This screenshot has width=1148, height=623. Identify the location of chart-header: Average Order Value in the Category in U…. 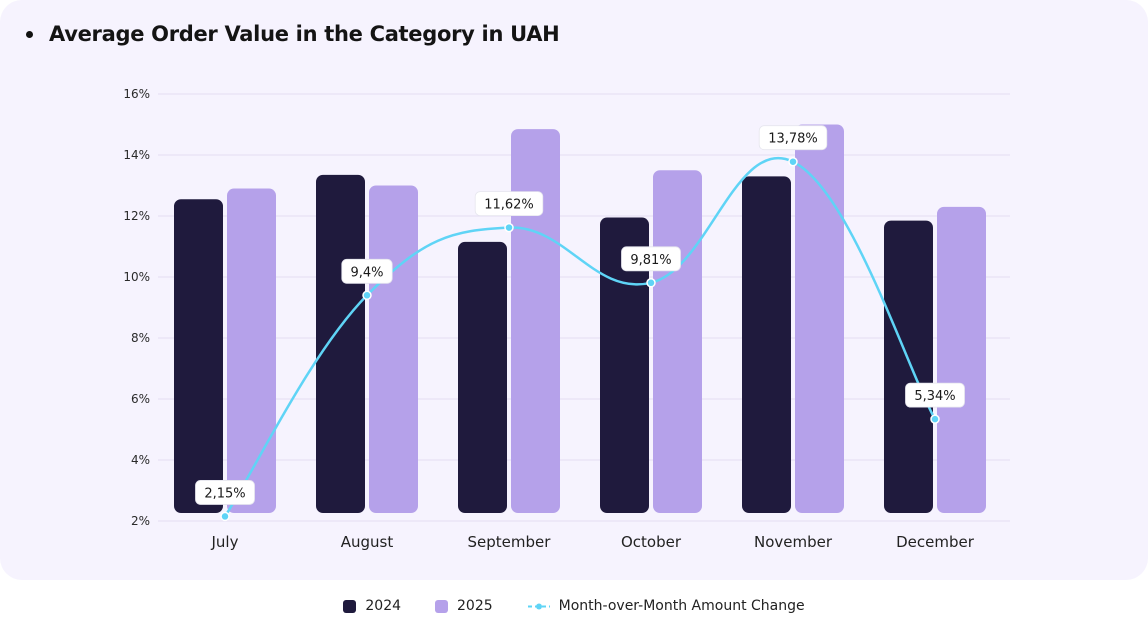
(293, 34).